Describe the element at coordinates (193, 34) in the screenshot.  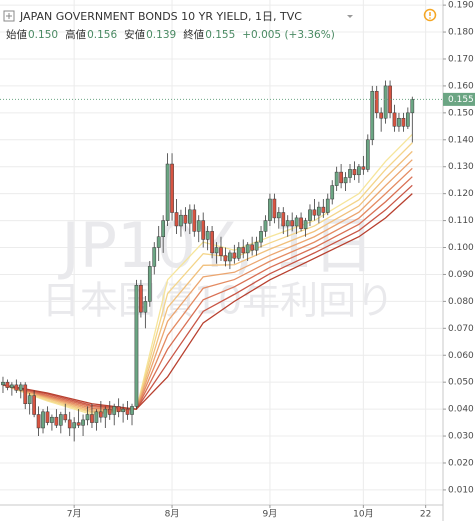
I see `ohlc-label: 終値` at that location.